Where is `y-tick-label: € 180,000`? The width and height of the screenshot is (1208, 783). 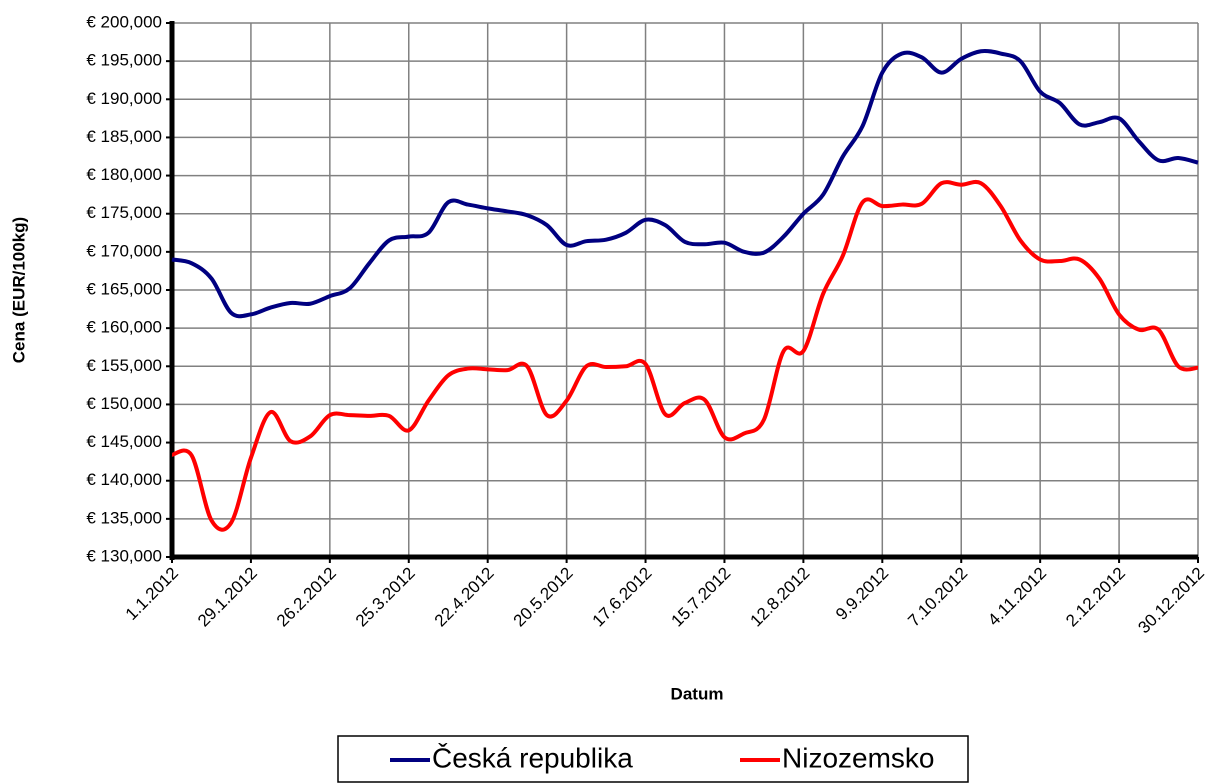
y-tick-label: € 180,000 is located at coordinates (124, 174).